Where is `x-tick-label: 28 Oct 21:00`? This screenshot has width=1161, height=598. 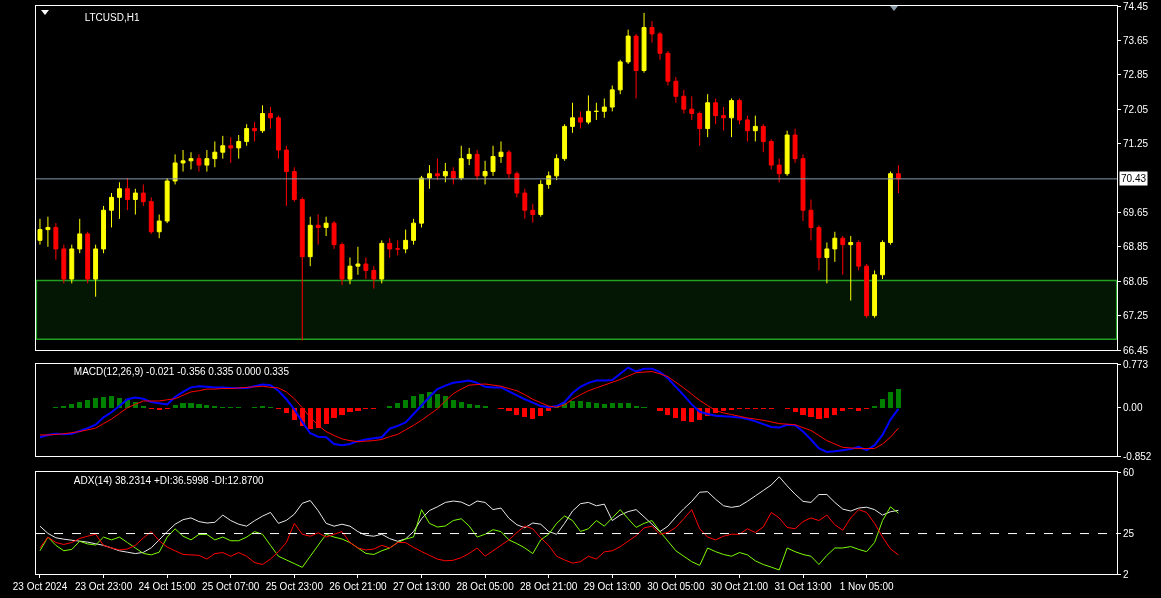 x-tick-label: 28 Oct 21:00 is located at coordinates (549, 586).